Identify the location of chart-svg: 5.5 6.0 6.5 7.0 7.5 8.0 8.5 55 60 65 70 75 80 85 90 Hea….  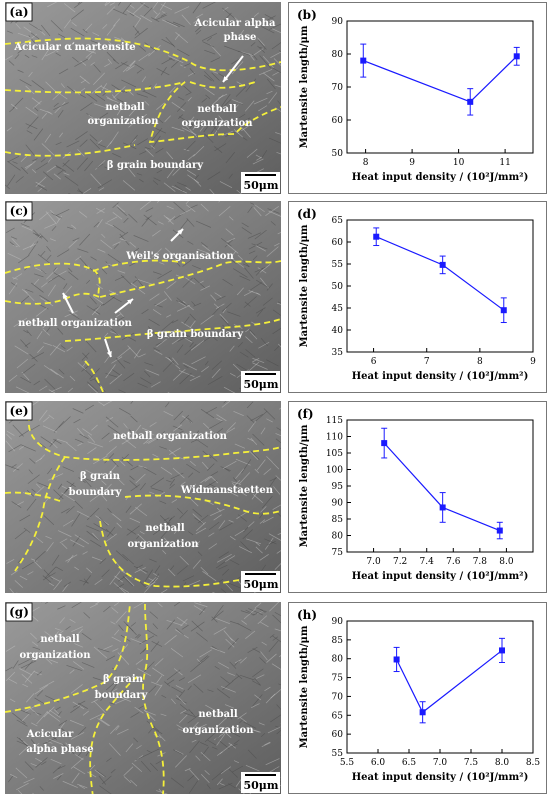
(419, 695).